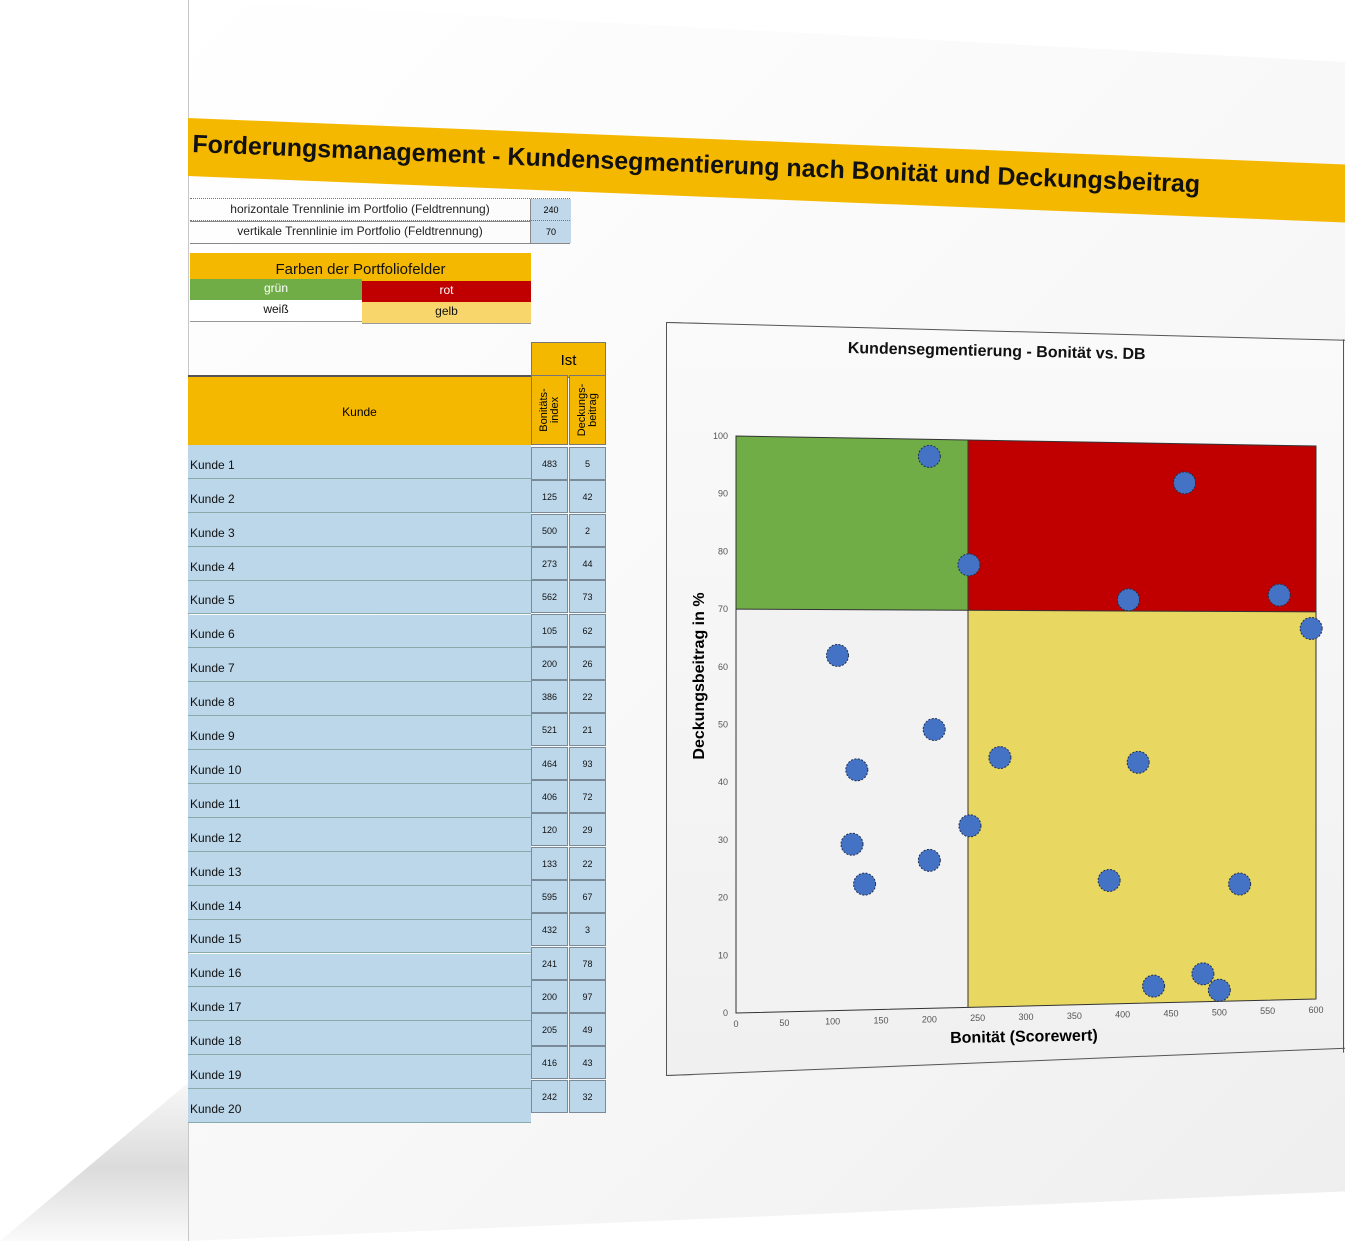 This screenshot has height=1241, width=1345. Describe the element at coordinates (359, 902) in the screenshot. I see `table-row: Kunde 14` at that location.